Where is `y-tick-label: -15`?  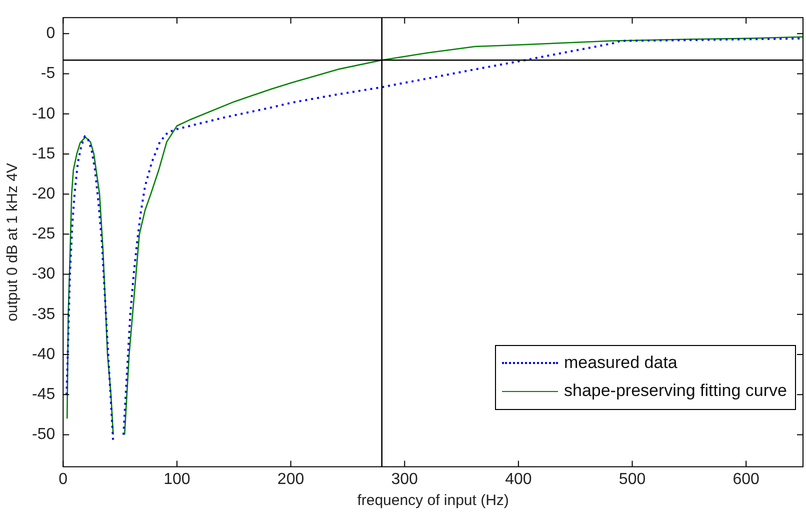
y-tick-label: -15 is located at coordinates (44, 153).